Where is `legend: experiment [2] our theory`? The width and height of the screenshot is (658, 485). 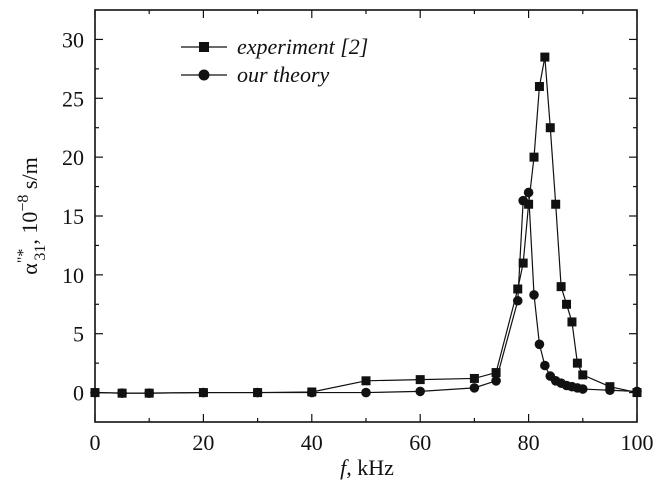 legend: experiment [2] our theory is located at coordinates (274, 60).